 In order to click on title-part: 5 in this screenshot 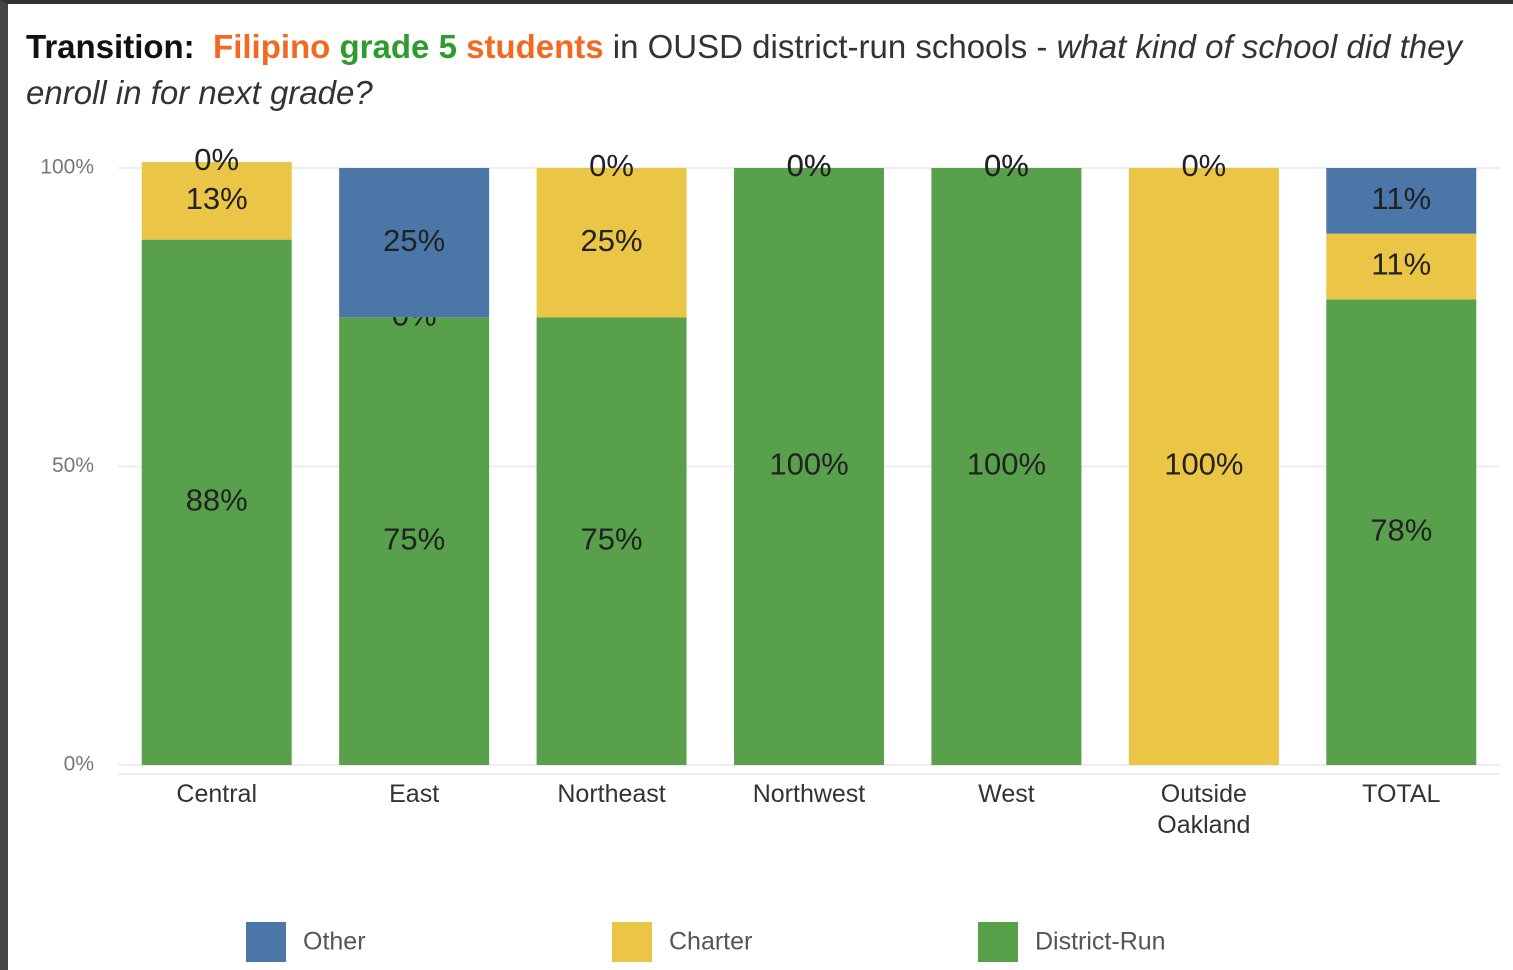, I will do `click(447, 46)`.